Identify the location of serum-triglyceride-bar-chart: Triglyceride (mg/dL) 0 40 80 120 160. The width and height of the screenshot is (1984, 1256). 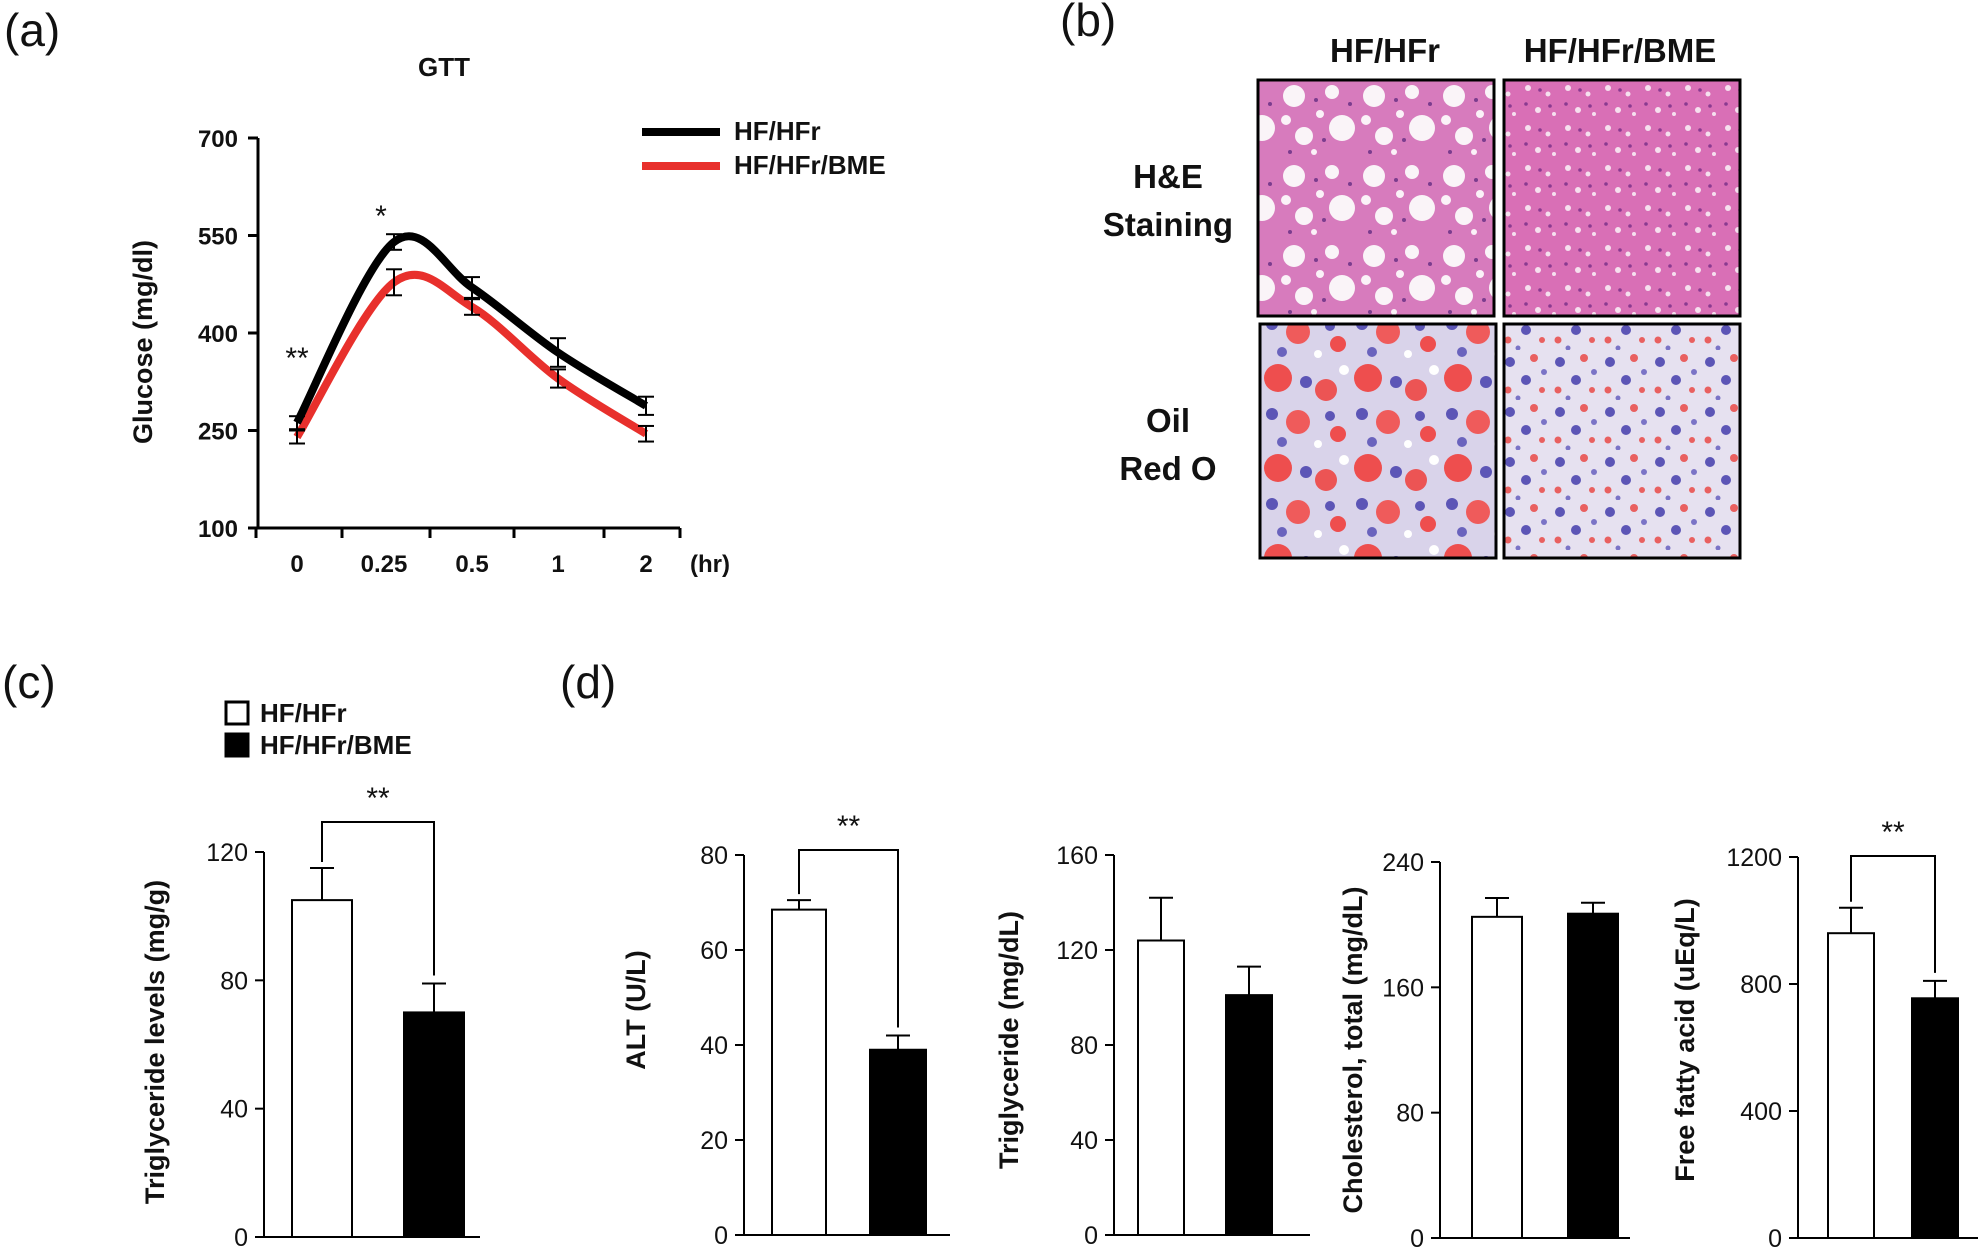
(1152, 1046).